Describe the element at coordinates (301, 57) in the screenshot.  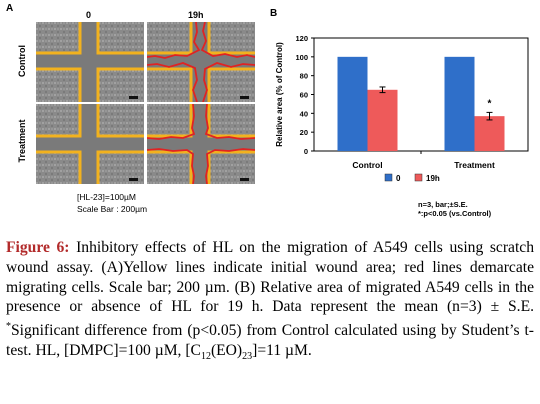
I see `y-tick-label: 100` at that location.